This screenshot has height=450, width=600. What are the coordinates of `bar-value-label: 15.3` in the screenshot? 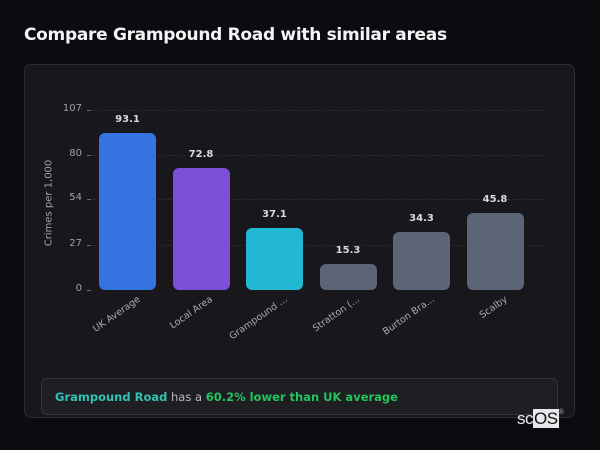 It's located at (348, 251).